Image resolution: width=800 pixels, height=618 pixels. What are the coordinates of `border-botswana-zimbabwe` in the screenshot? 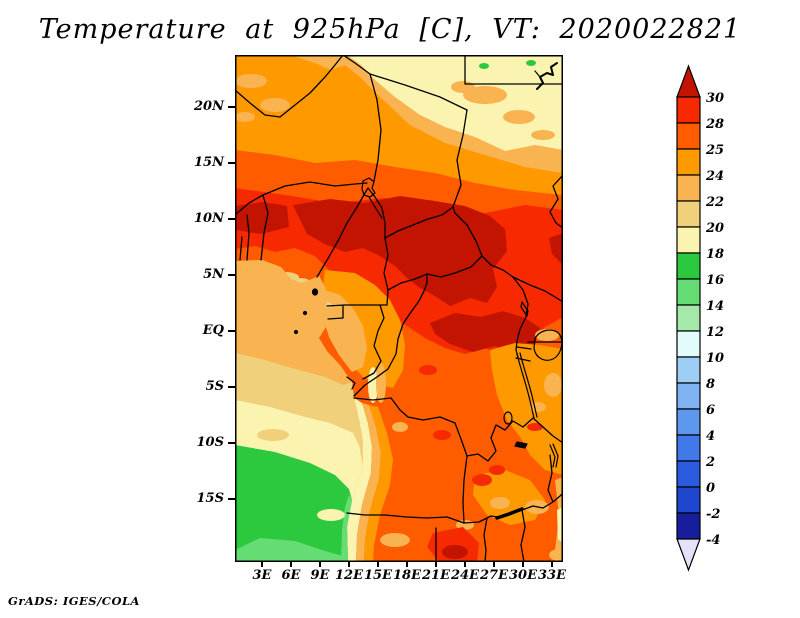 It's located at (485, 539).